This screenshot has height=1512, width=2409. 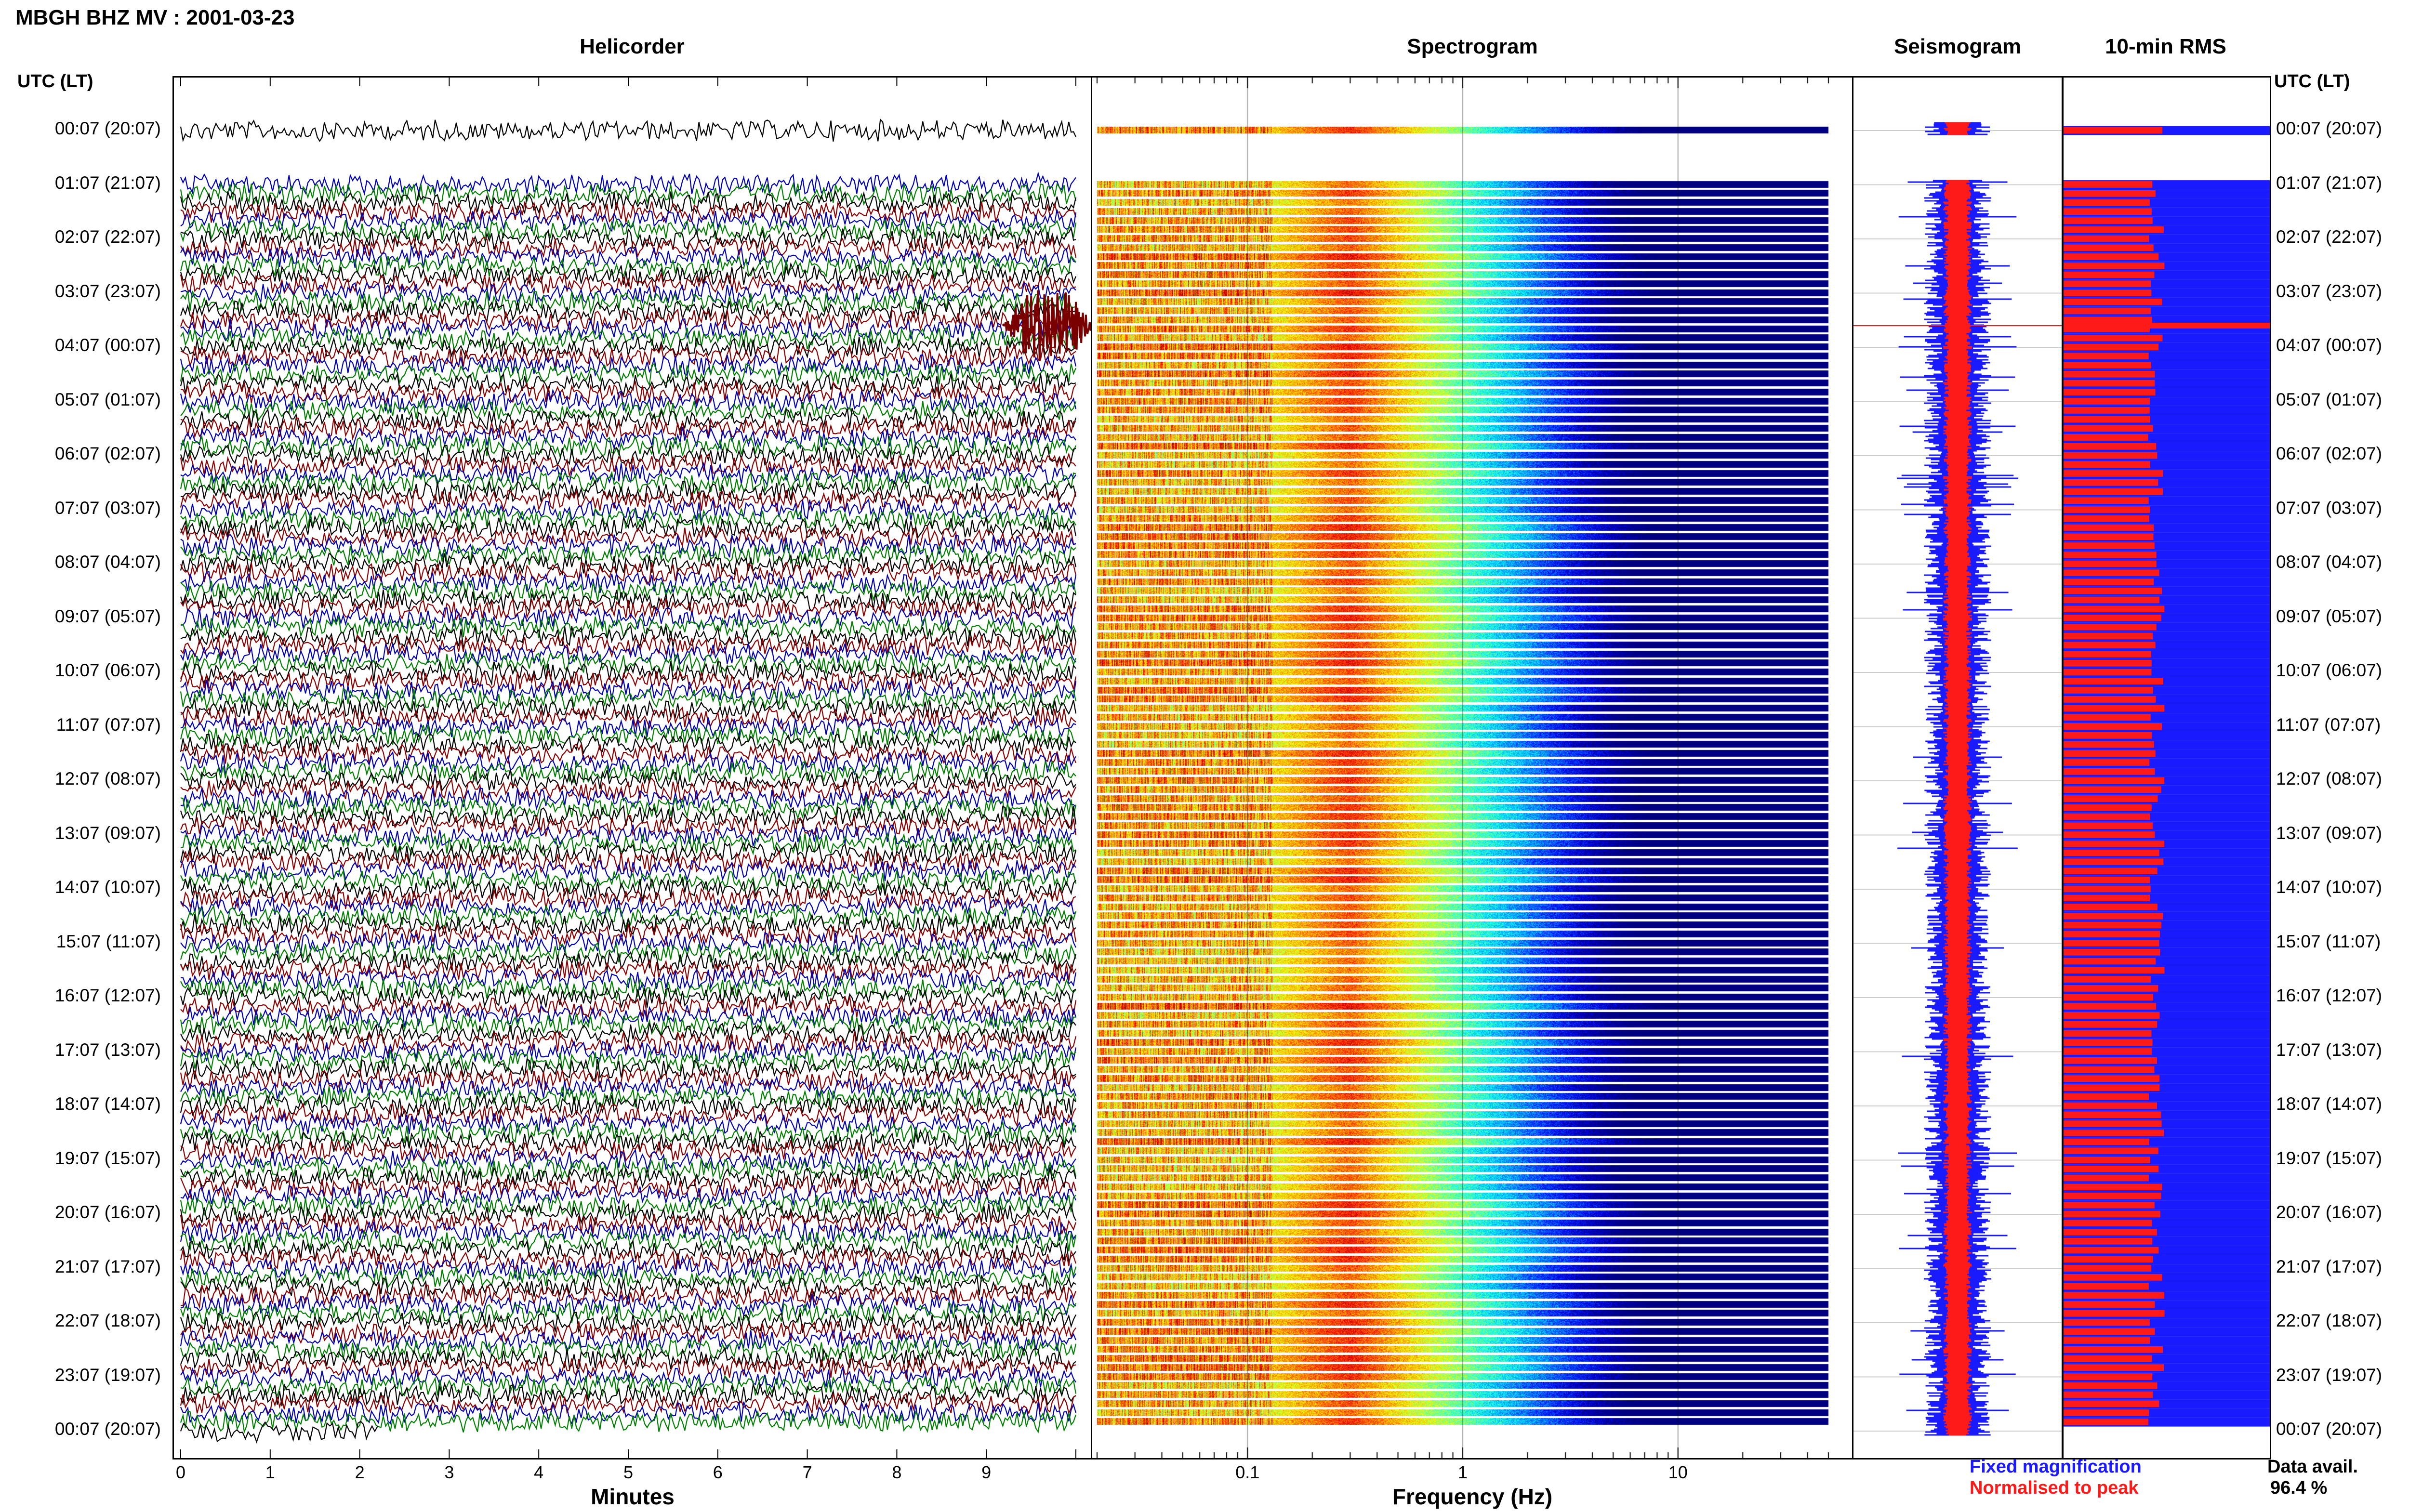 What do you see at coordinates (897, 1472) in the screenshot?
I see `helicorder-x-tick: 8` at bounding box center [897, 1472].